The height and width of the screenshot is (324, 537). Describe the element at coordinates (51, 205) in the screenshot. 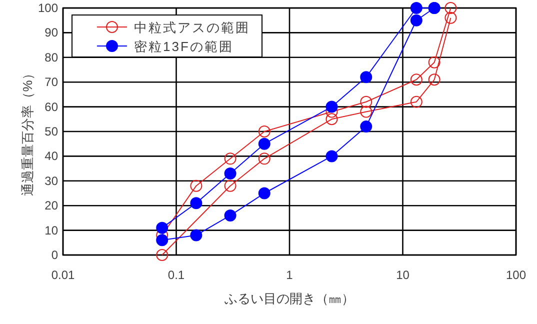

I see `y-tick-label: 20` at that location.